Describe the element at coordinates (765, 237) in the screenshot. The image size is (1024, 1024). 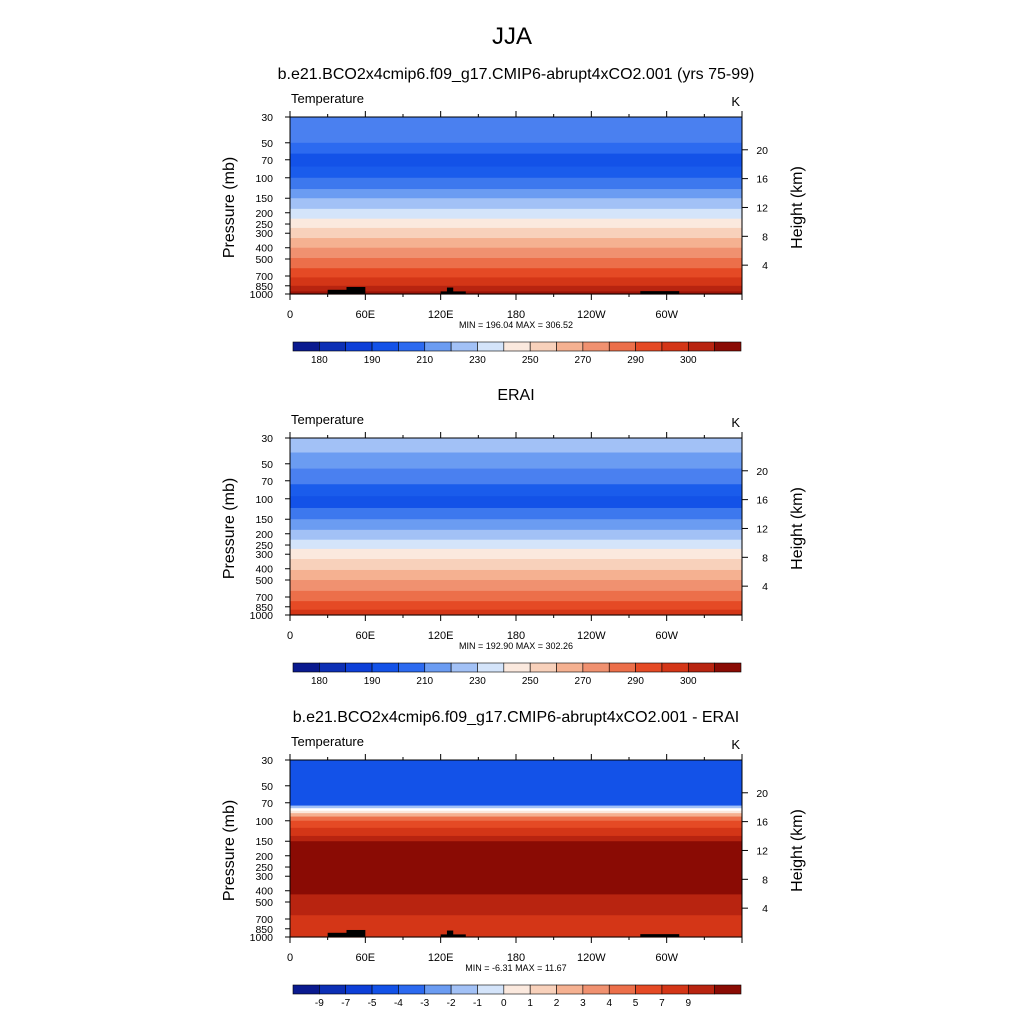
I see `y2-tick-label: 8` at that location.